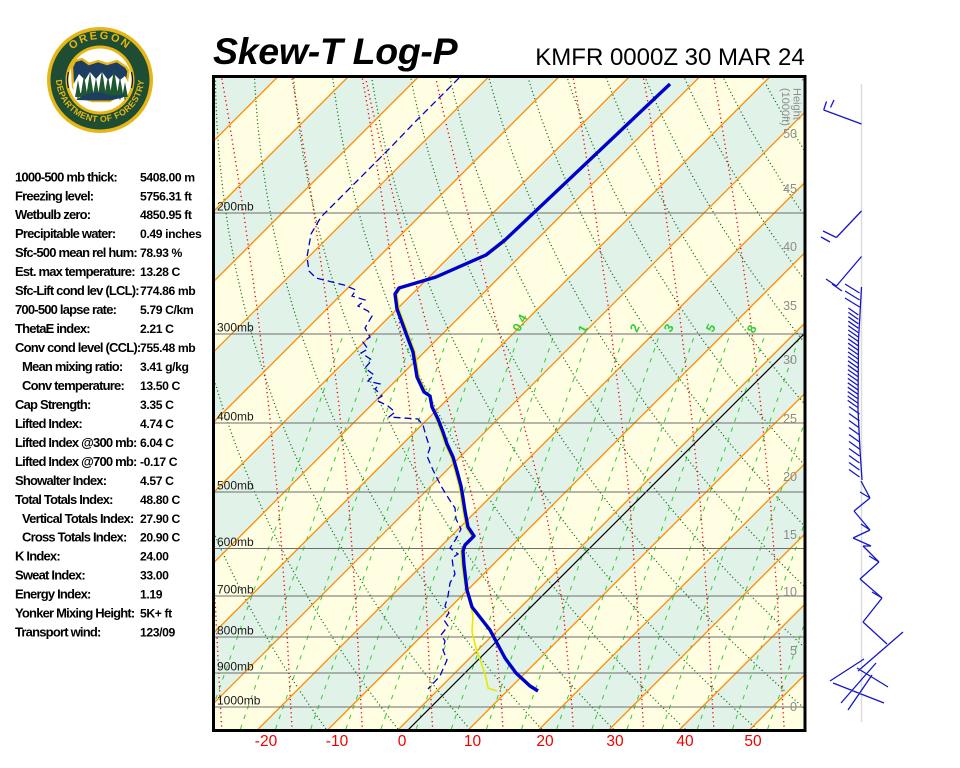 This screenshot has width=960, height=768. What do you see at coordinates (78, 347) in the screenshot?
I see `svg-text: Conv cond level (CCL):` at bounding box center [78, 347].